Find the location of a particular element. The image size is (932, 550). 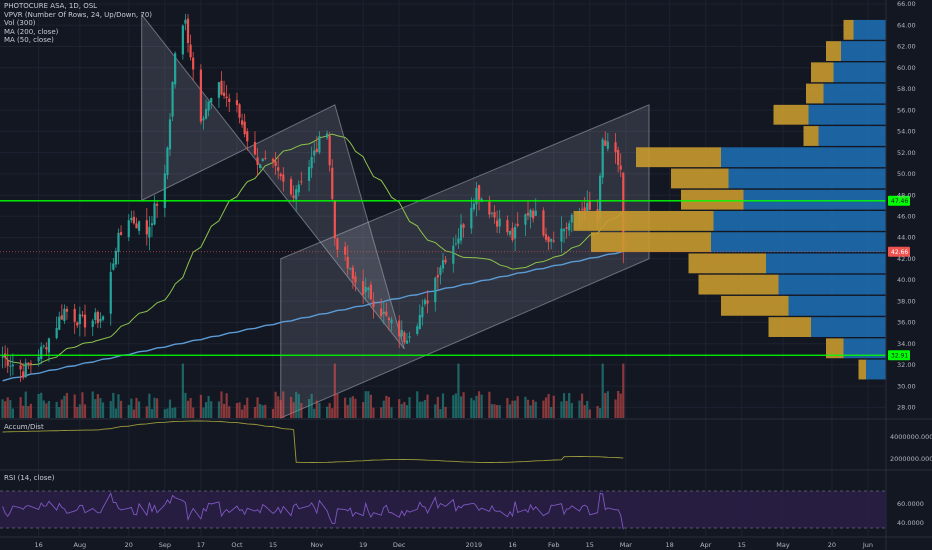

support-label-0: 47.46 is located at coordinates (899, 201).